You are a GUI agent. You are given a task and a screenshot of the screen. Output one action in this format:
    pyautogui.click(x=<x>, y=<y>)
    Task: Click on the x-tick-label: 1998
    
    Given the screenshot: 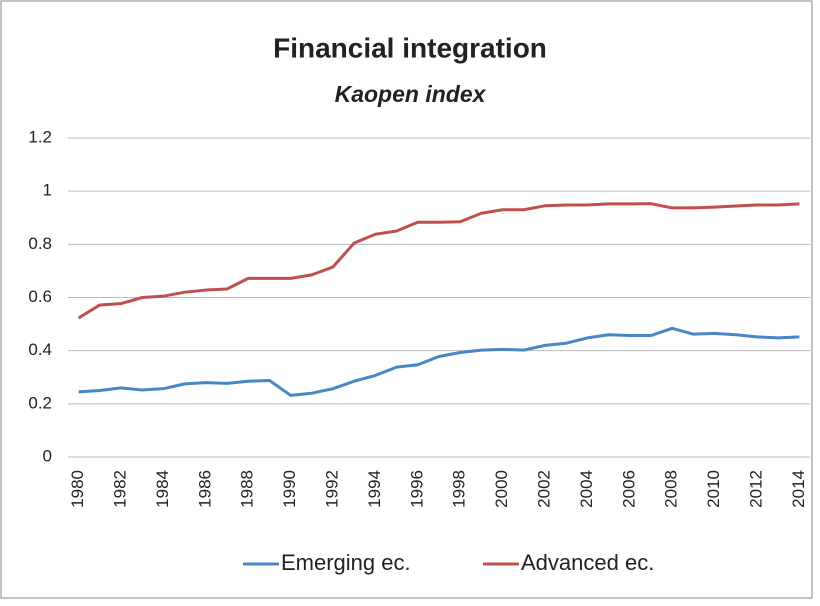 What is the action you would take?
    pyautogui.click(x=459, y=489)
    